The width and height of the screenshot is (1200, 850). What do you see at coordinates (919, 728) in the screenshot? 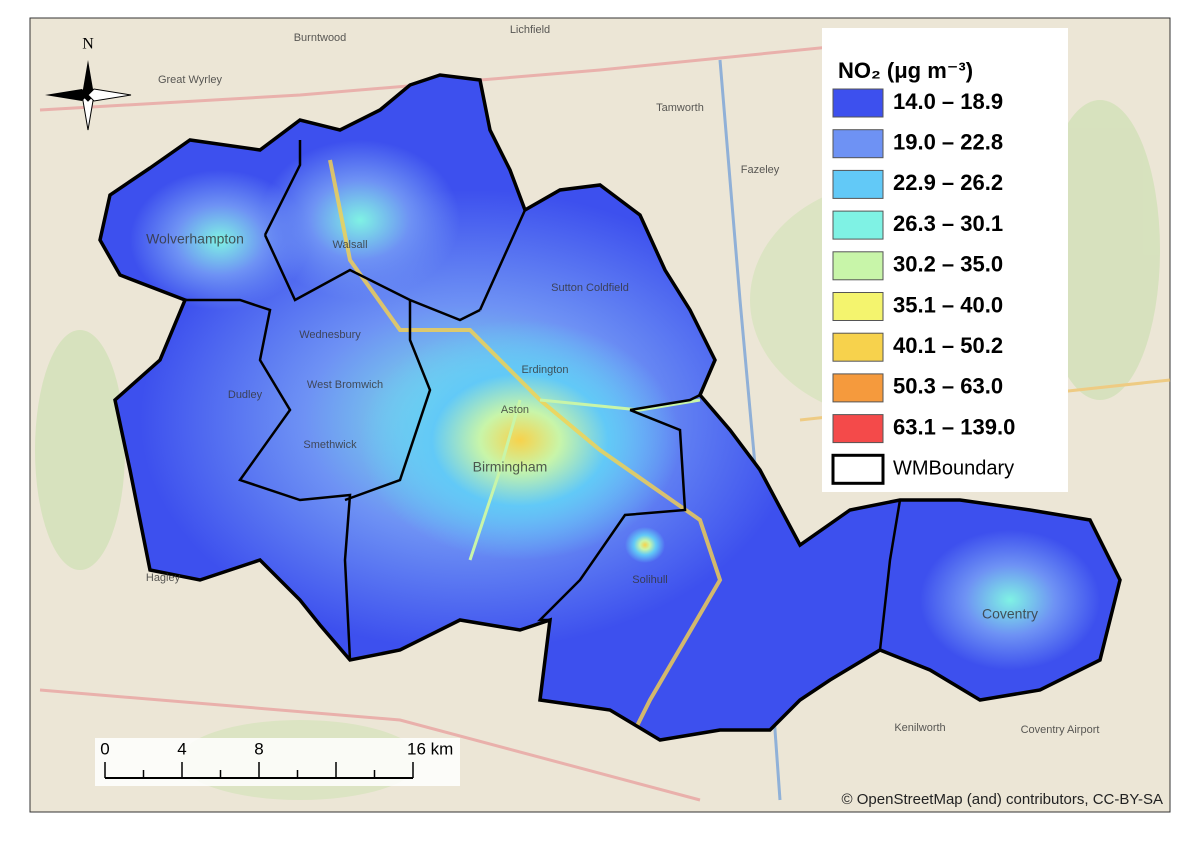
I see `place-label: Kenilworth` at bounding box center [919, 728].